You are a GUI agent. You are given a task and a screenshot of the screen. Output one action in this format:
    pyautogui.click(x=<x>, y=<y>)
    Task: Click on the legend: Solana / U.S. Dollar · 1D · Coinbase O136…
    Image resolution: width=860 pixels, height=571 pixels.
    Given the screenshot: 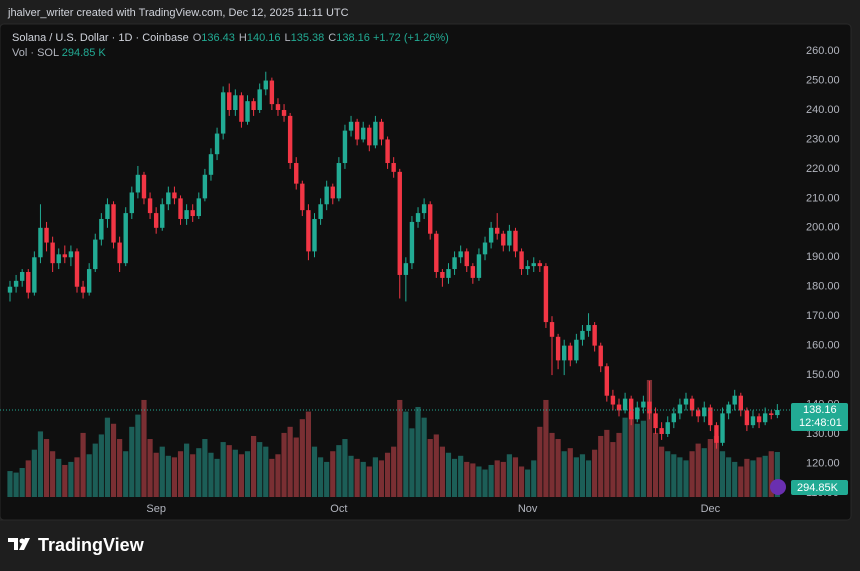 What is the action you would take?
    pyautogui.click(x=230, y=46)
    